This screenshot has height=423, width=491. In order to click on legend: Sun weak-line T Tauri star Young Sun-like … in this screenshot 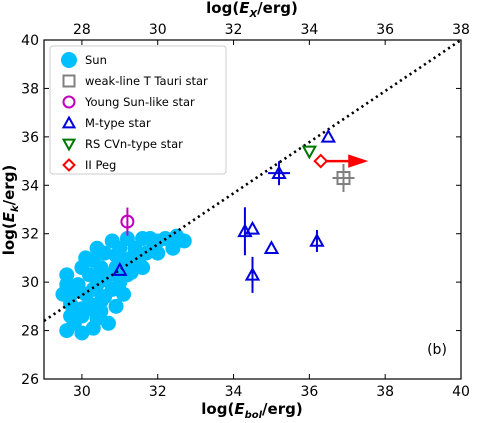, I will do `click(138, 110)`.